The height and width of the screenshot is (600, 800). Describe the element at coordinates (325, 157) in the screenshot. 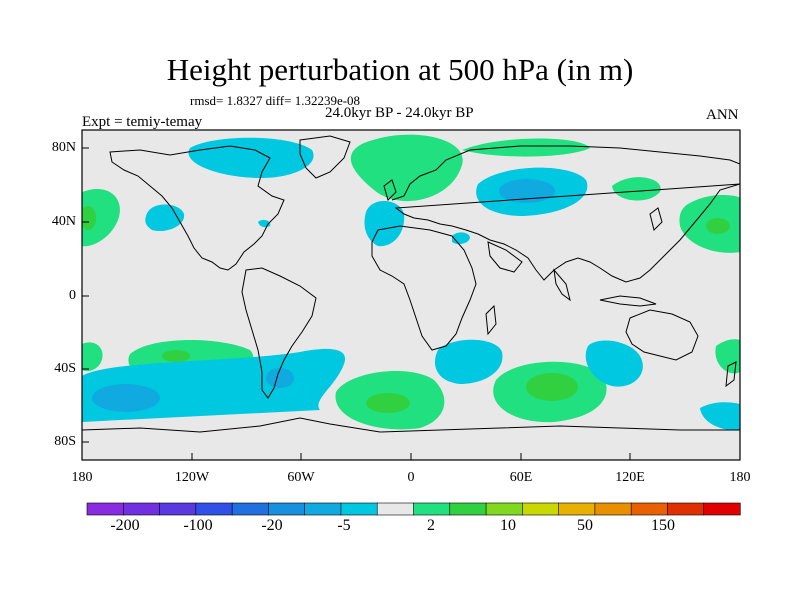

I see `coastline-greenland` at that location.